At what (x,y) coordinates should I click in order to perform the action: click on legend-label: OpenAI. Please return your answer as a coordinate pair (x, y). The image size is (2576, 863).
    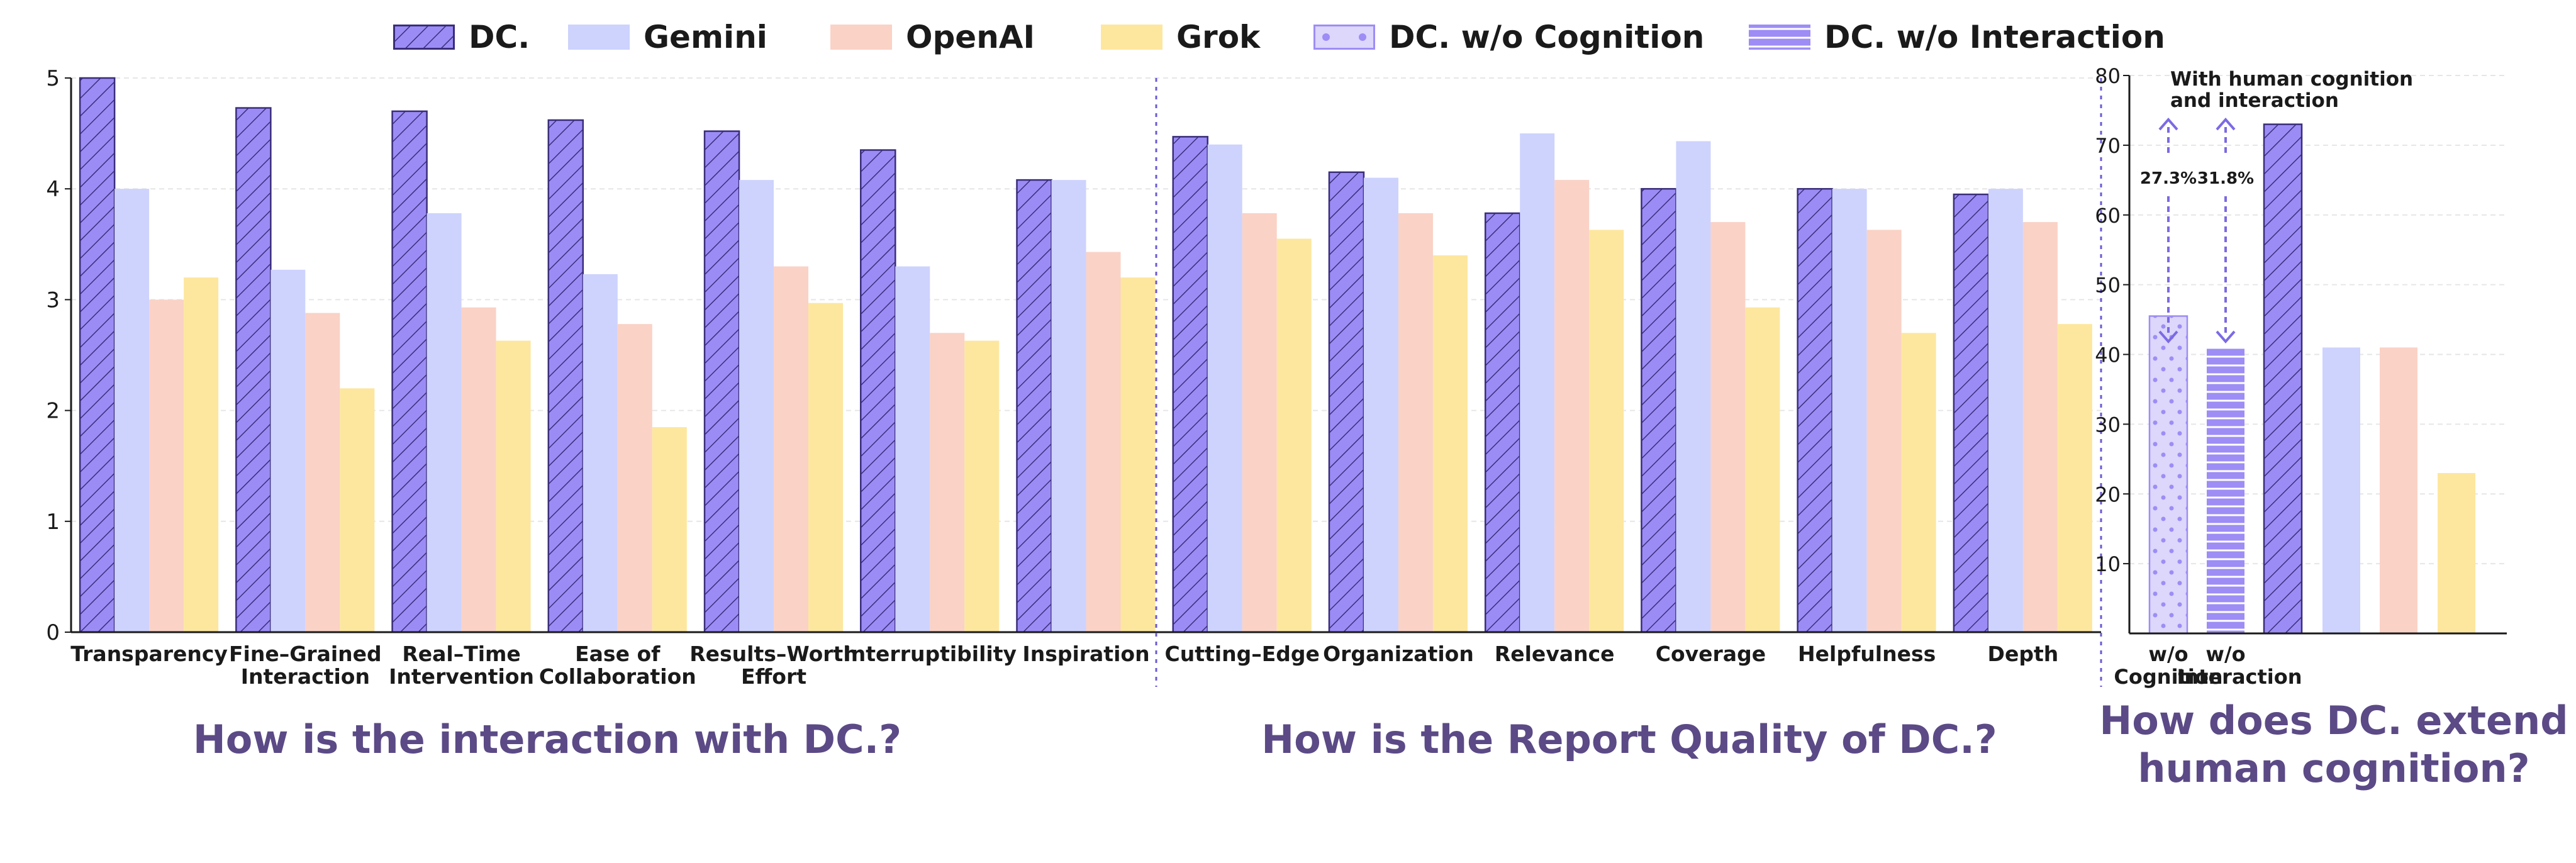
    Looking at the image, I should click on (970, 37).